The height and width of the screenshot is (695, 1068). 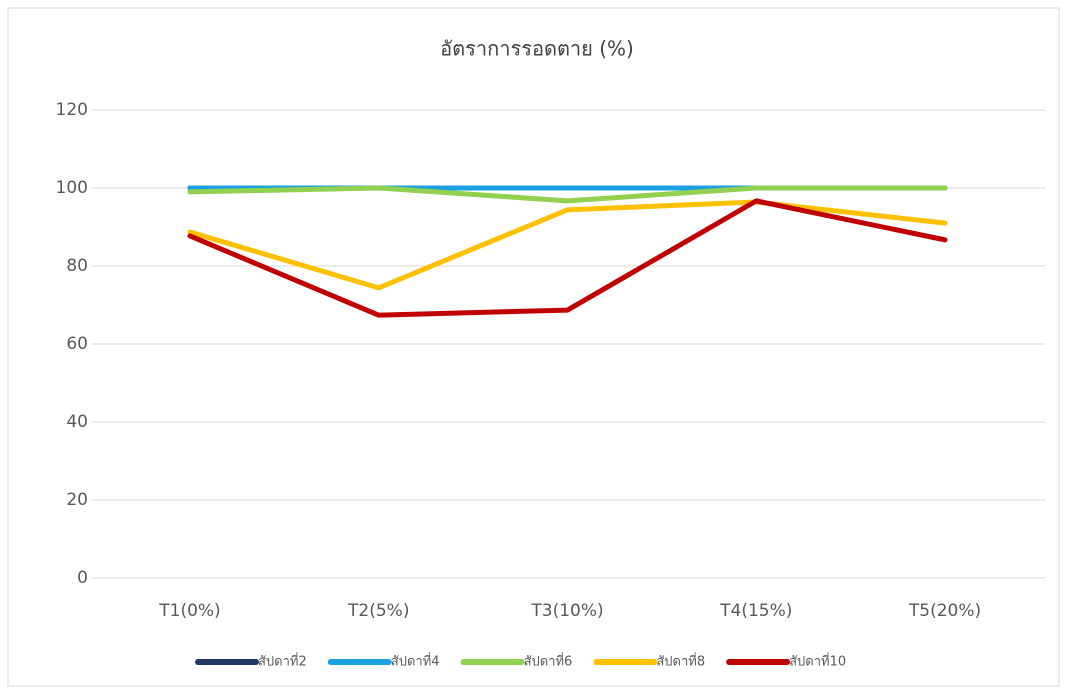 I want to click on y-tick-label: 20, so click(x=77, y=500).